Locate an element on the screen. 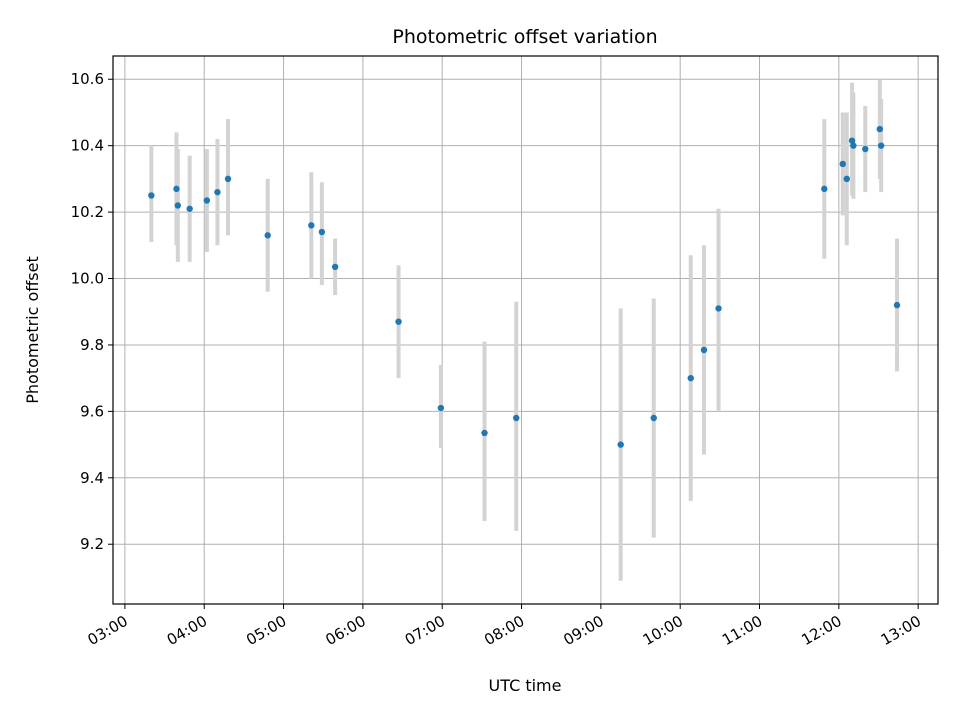  y-axis-label: Photometric offset is located at coordinates (32, 330).